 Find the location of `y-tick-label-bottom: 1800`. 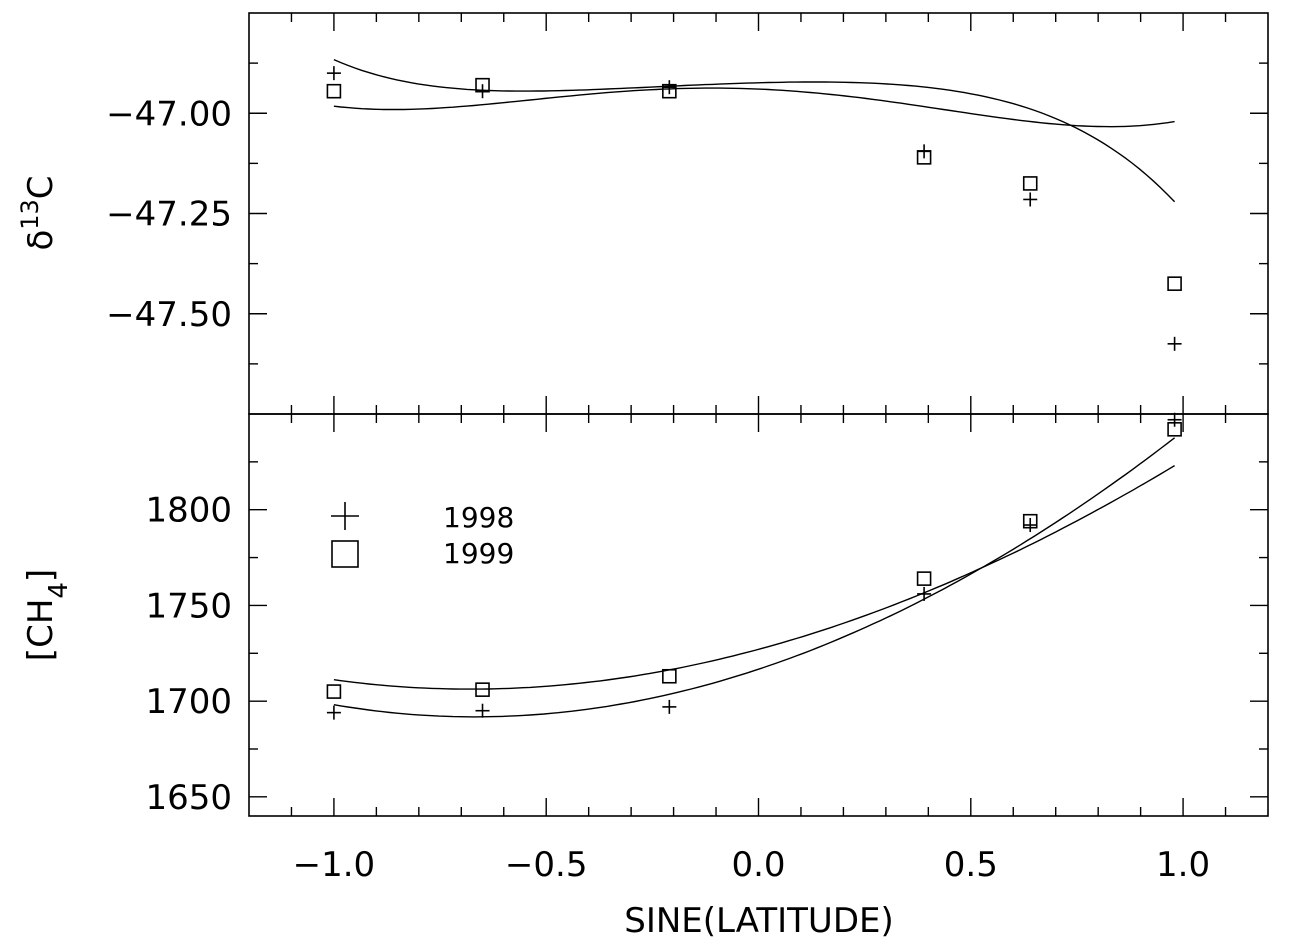

y-tick-label-bottom: 1800 is located at coordinates (188, 511).